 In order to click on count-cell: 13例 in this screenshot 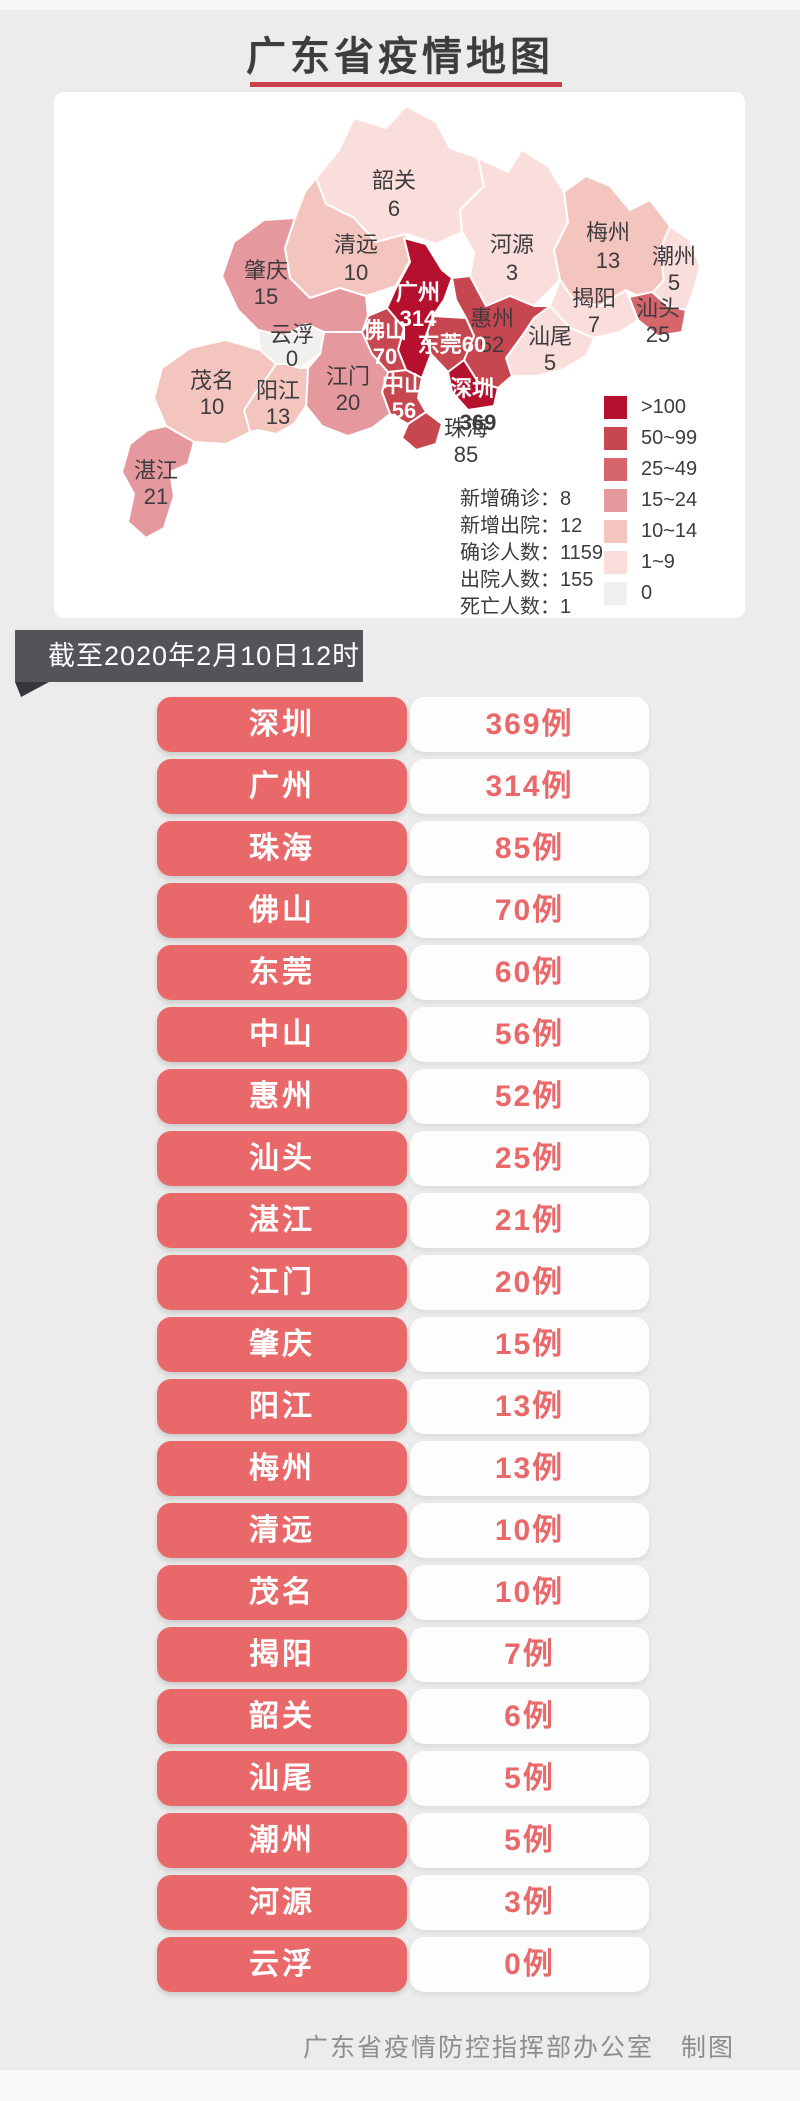, I will do `click(529, 1468)`.